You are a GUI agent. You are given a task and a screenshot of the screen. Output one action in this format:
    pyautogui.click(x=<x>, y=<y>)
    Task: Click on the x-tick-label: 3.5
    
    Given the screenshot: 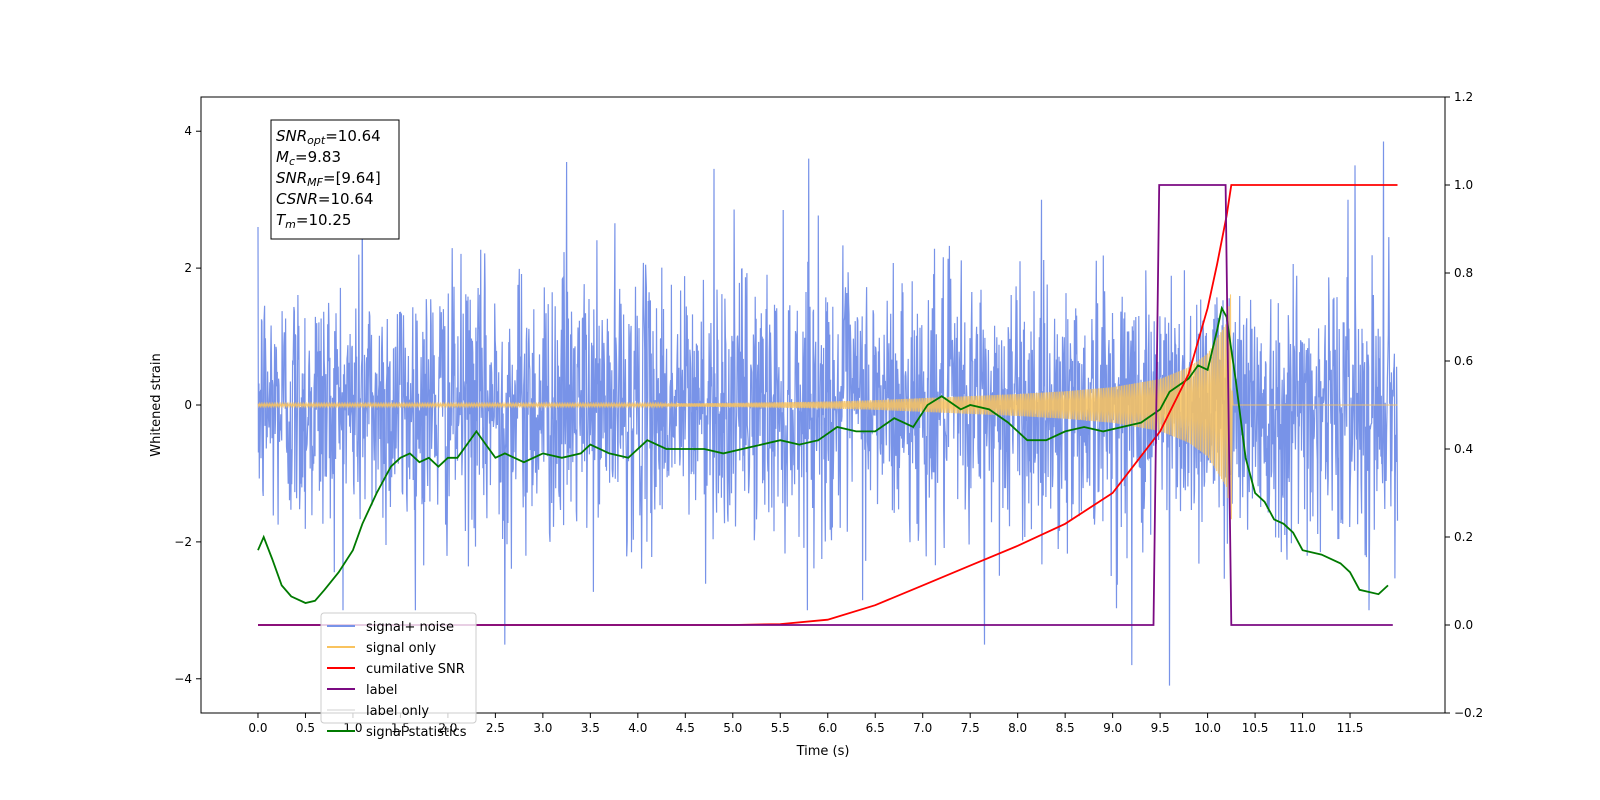 What is the action you would take?
    pyautogui.click(x=590, y=728)
    